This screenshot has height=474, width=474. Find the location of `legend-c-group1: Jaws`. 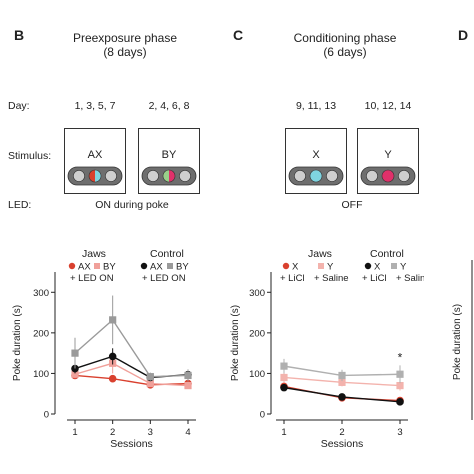

legend-c-group1: Jaws is located at coordinates (320, 254).